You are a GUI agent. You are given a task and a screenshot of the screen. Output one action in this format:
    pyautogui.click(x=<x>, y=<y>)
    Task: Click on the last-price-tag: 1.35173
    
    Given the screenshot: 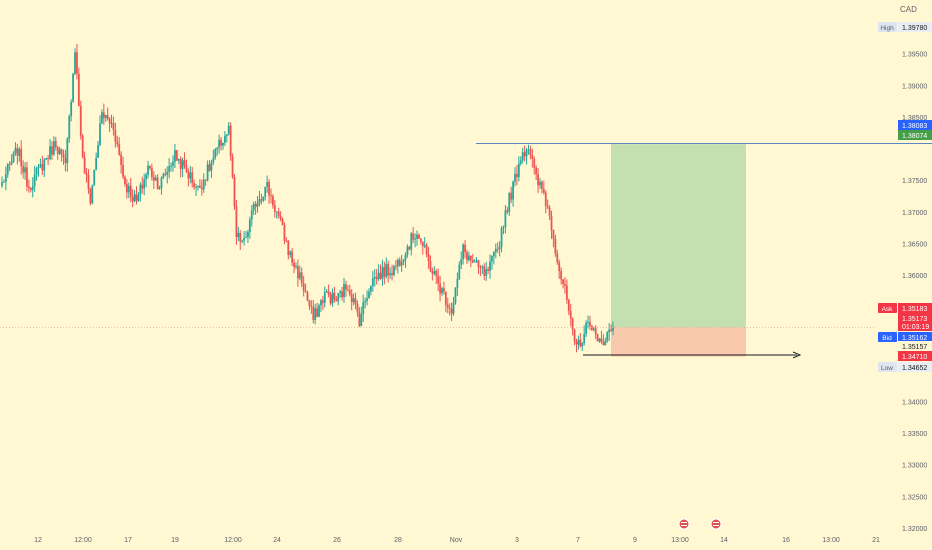 What is the action you would take?
    pyautogui.click(x=915, y=318)
    